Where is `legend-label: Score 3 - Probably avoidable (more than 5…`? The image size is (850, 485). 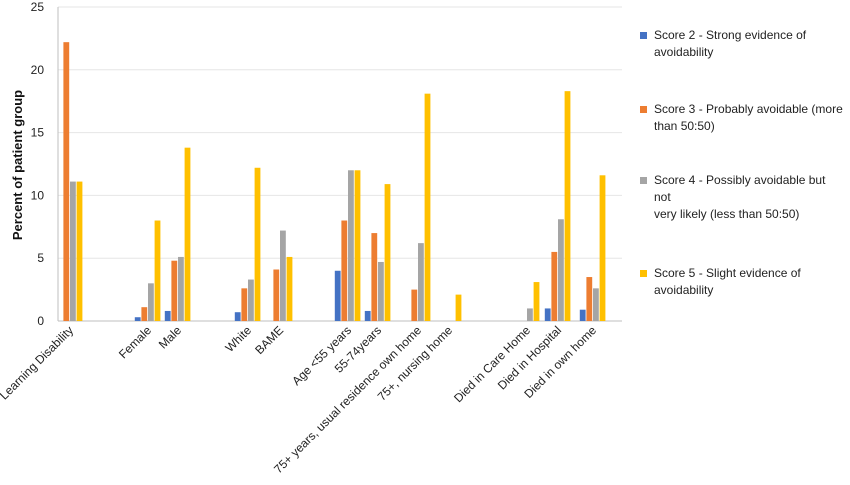
legend-label: Score 3 - Probably avoidable (more than 5… is located at coordinates (748, 117).